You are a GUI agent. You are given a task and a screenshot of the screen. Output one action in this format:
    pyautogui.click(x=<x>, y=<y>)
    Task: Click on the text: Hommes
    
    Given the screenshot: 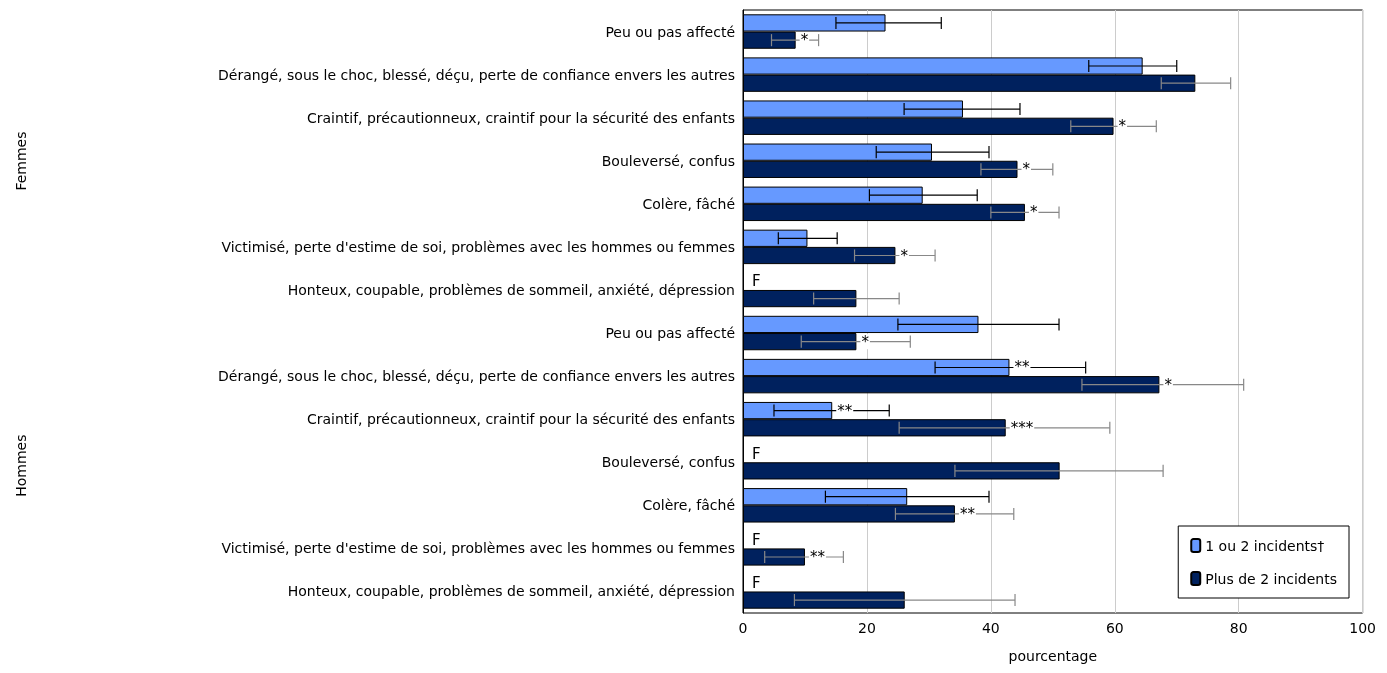 What is the action you would take?
    pyautogui.click(x=21, y=465)
    